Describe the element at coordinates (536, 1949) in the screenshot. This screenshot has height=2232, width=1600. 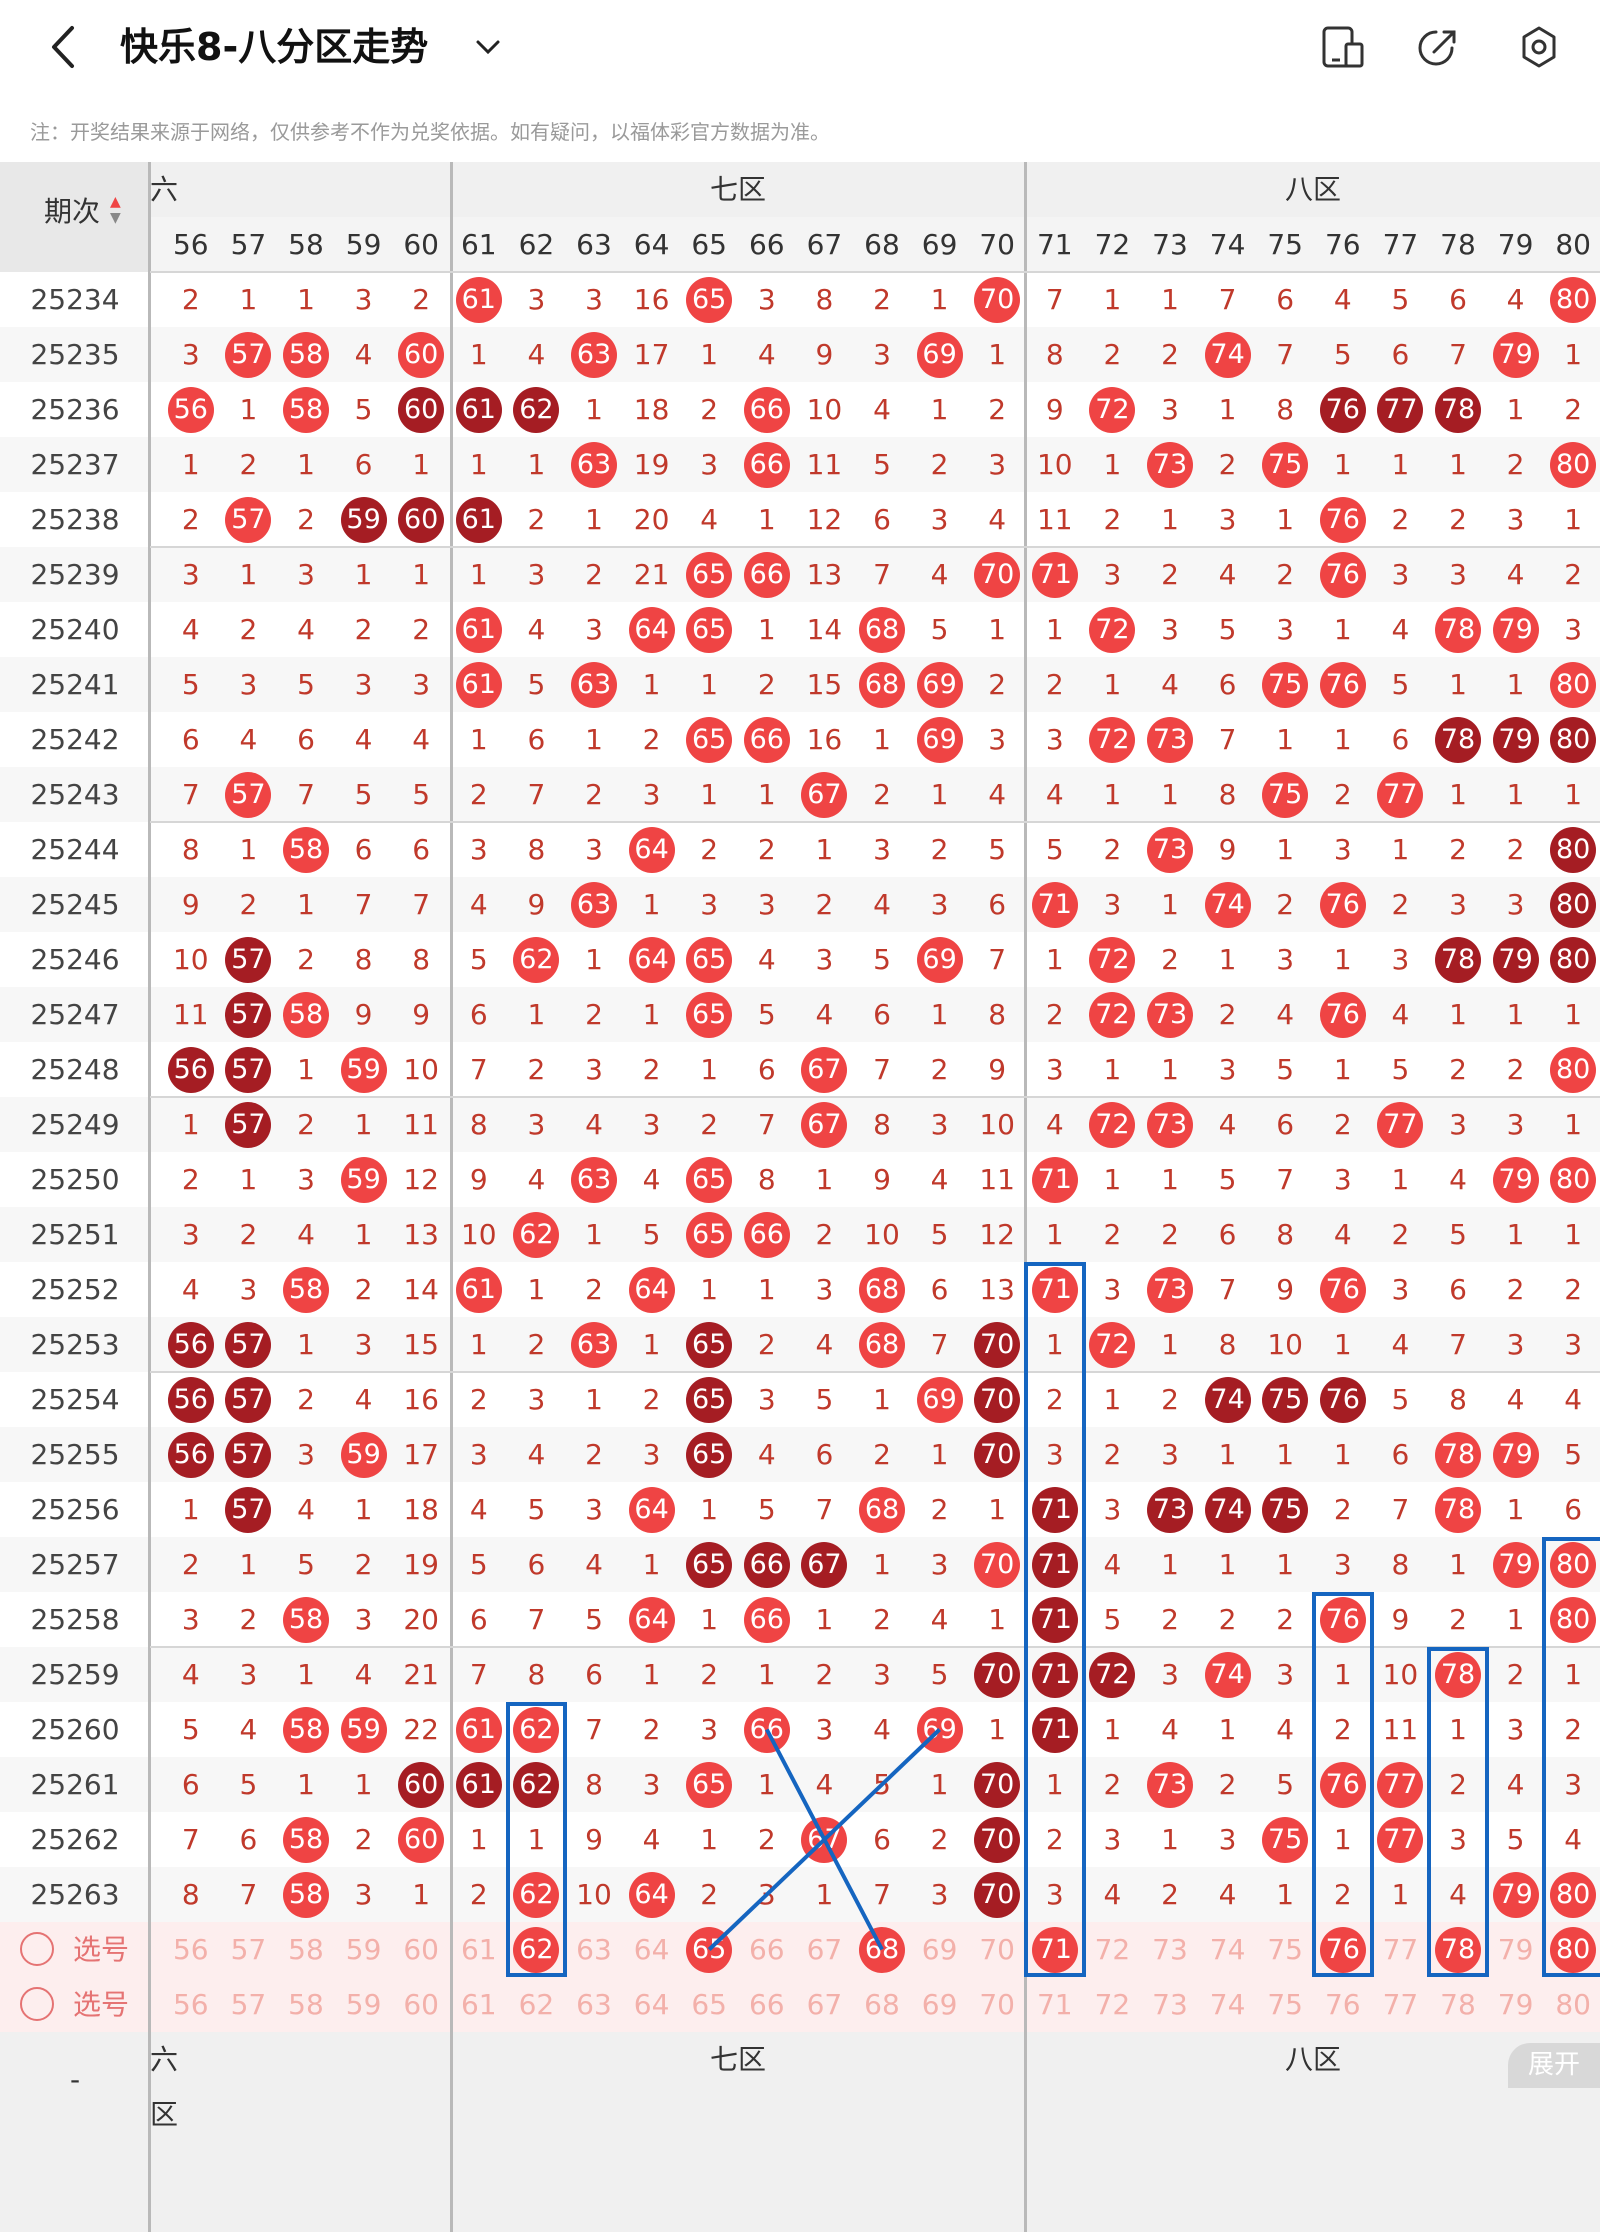
I see `selected-number-ball: 62` at that location.